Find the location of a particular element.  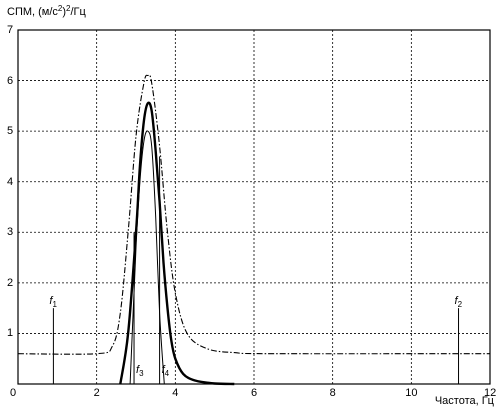

y-tick-label: 4 is located at coordinates (10, 181).